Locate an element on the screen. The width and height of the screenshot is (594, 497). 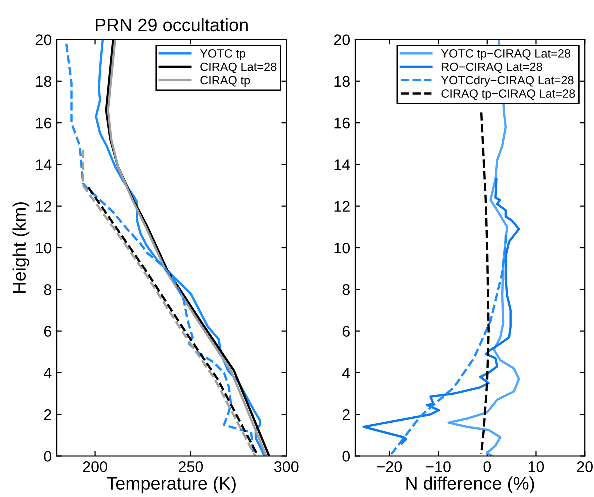
x-tick-label: 200 is located at coordinates (95, 467).